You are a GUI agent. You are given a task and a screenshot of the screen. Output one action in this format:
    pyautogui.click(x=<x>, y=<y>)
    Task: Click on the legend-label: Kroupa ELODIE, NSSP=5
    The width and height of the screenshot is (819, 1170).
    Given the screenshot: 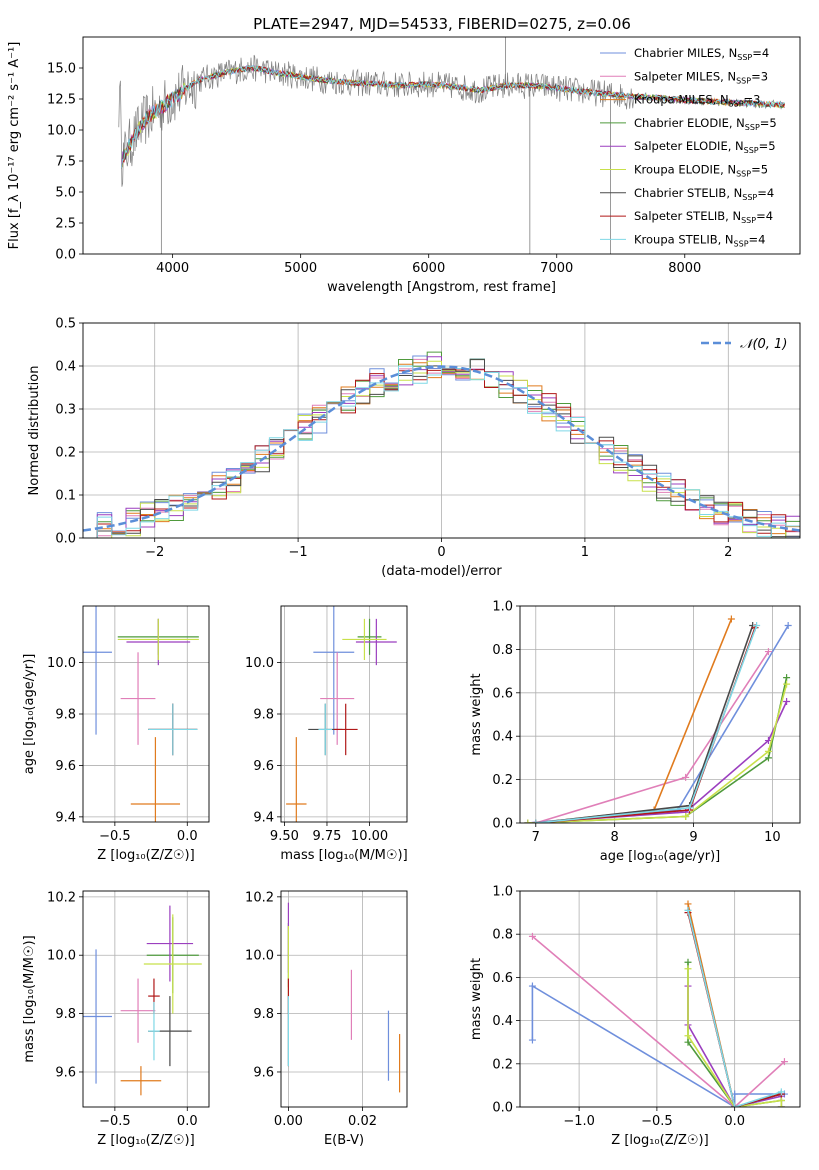 What is the action you would take?
    pyautogui.click(x=701, y=171)
    